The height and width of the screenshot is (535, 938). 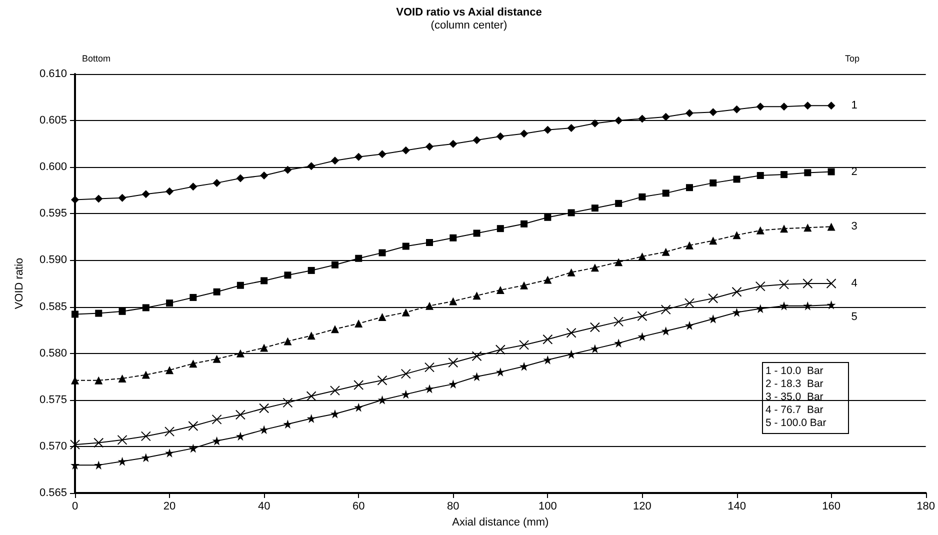 What do you see at coordinates (53, 400) in the screenshot?
I see `y-tick-label: 0.575` at bounding box center [53, 400].